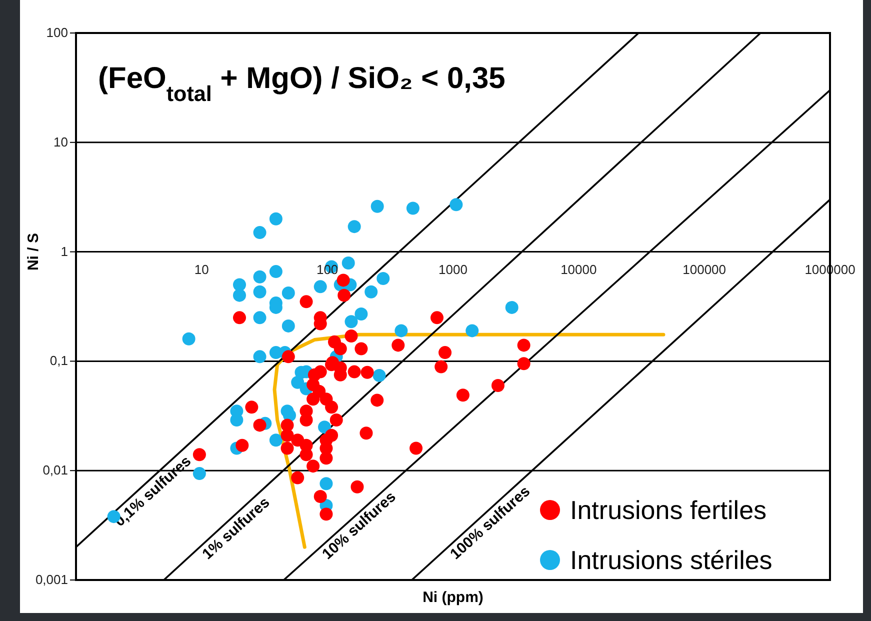 Image resolution: width=871 pixels, height=621 pixels. What do you see at coordinates (57, 32) in the screenshot?
I see `y-tick-label: 100` at bounding box center [57, 32].